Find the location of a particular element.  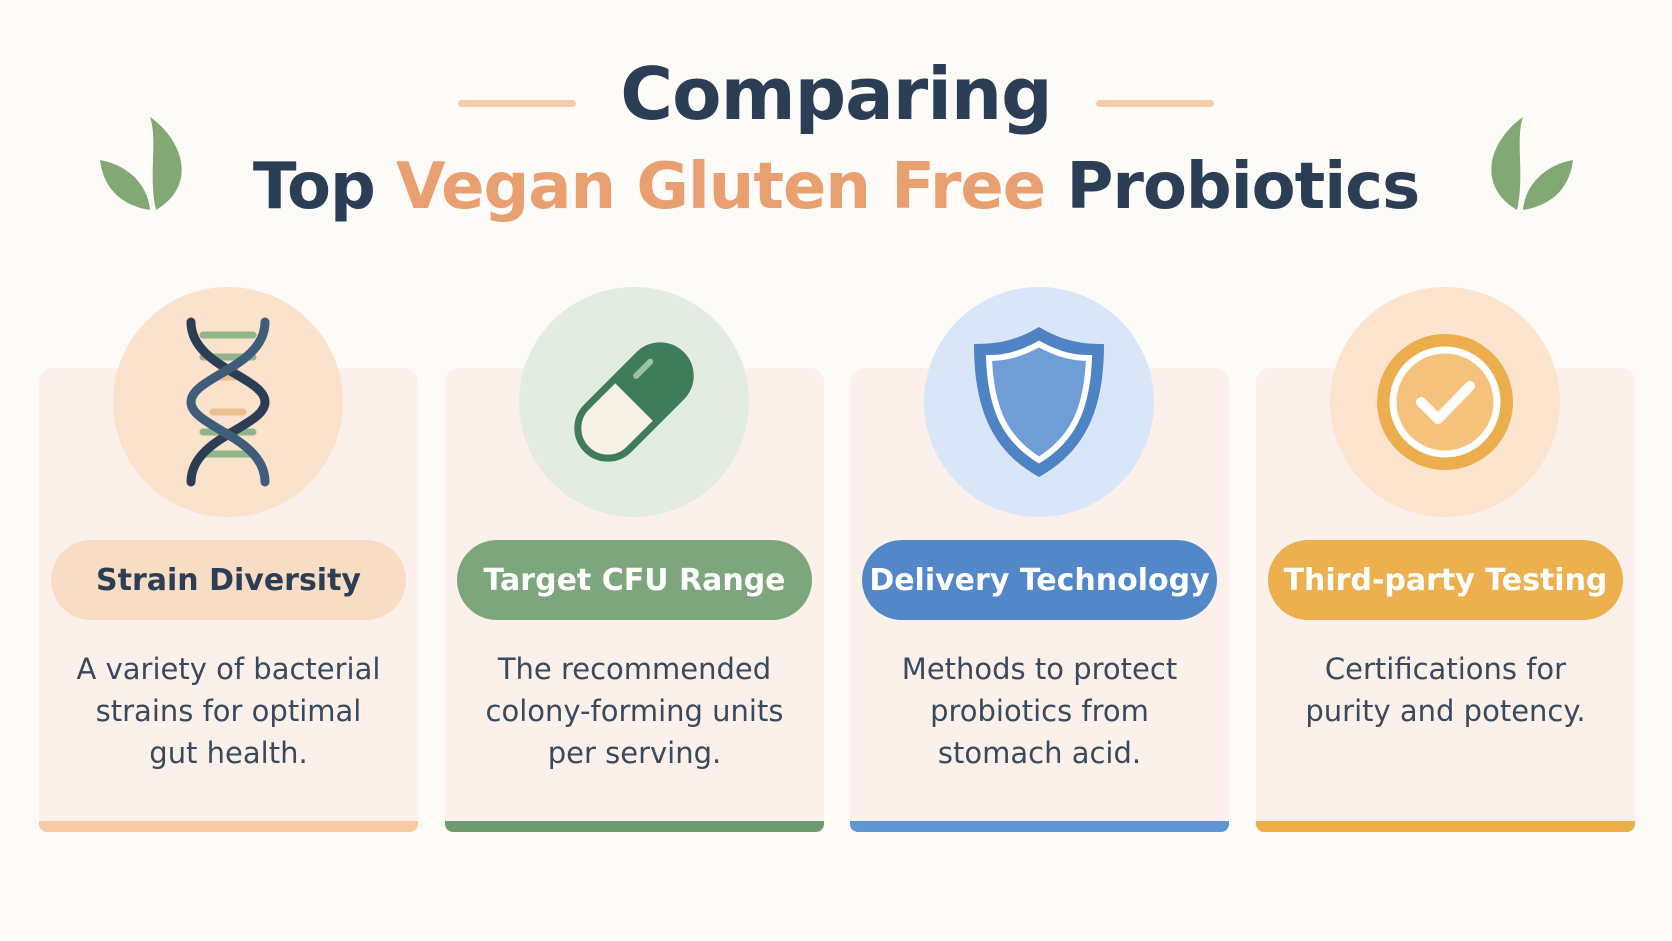

card-title: Target CFU Range is located at coordinates (634, 580).